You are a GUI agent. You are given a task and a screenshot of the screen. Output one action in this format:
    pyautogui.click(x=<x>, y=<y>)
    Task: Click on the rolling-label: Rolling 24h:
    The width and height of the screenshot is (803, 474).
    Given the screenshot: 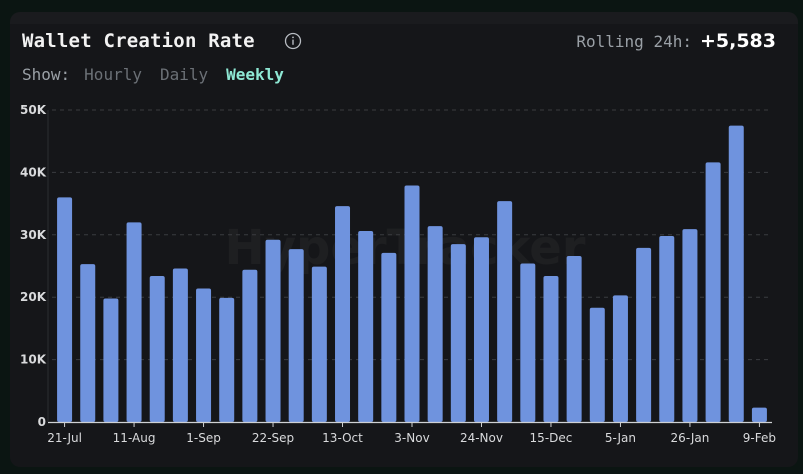 What is the action you would take?
    pyautogui.click(x=634, y=41)
    